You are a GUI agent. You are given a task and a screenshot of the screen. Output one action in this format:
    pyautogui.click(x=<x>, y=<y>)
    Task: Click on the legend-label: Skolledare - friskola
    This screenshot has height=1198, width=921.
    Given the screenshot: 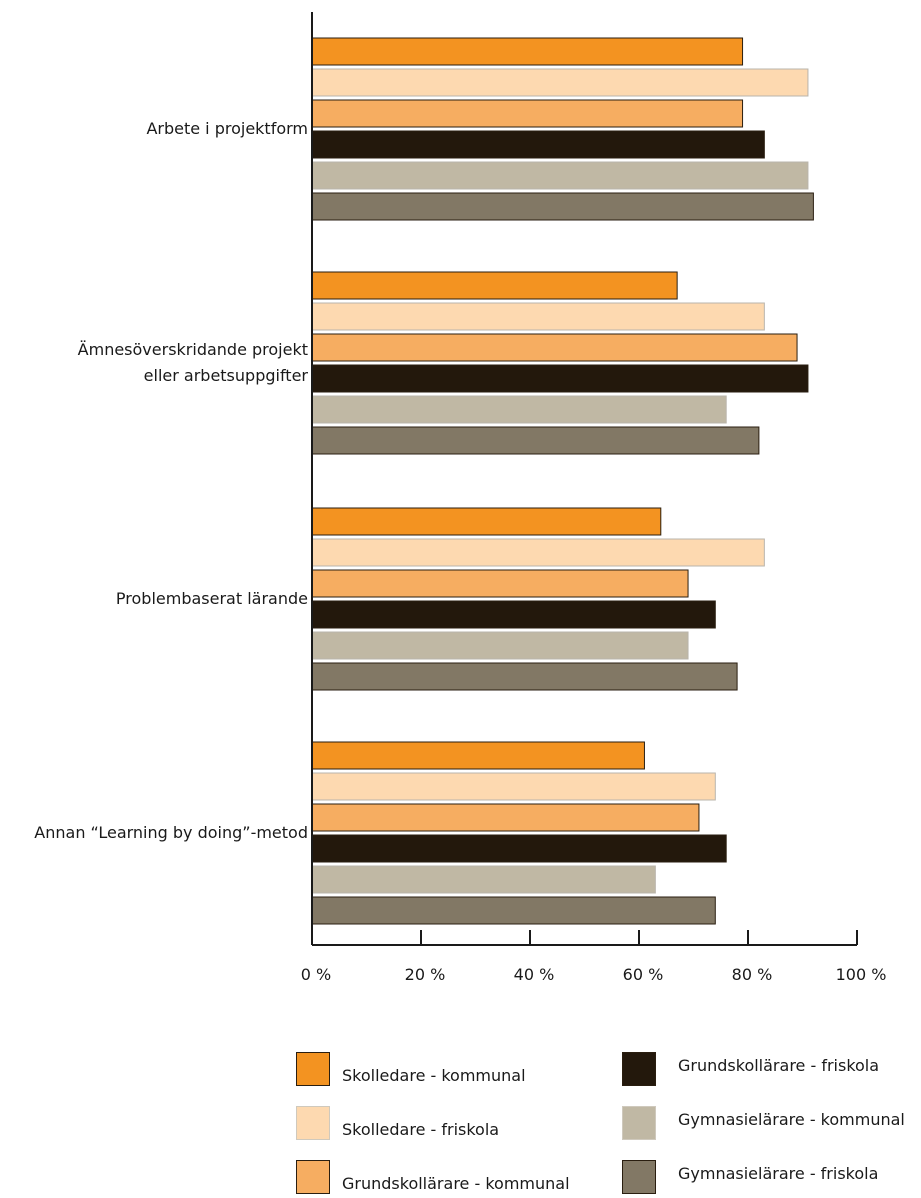 What is the action you would take?
    pyautogui.click(x=421, y=1129)
    